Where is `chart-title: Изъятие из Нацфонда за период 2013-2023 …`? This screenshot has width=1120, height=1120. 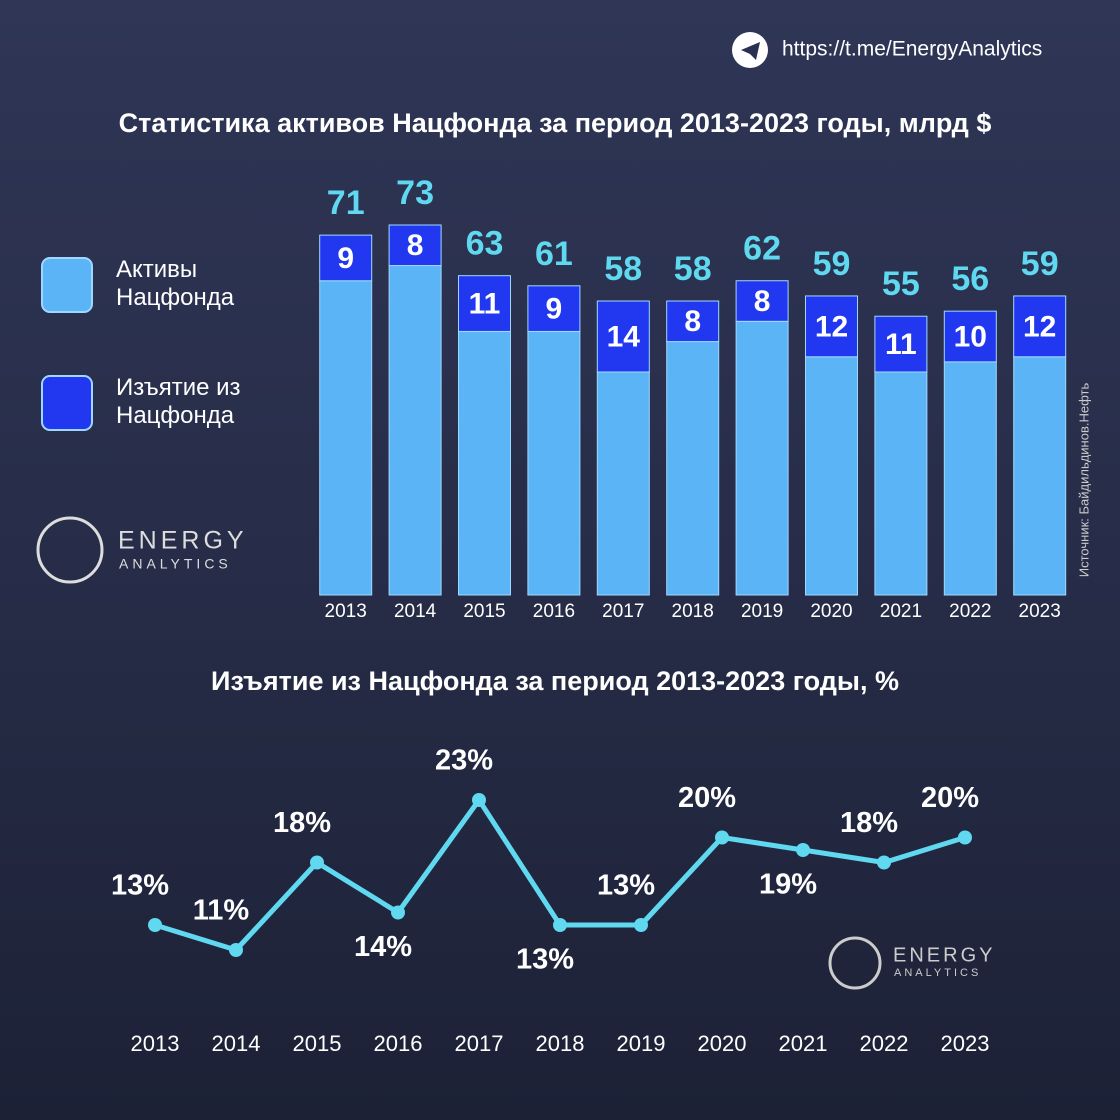 chart-title: Изъятие из Нацфонда за период 2013-2023 … is located at coordinates (555, 681).